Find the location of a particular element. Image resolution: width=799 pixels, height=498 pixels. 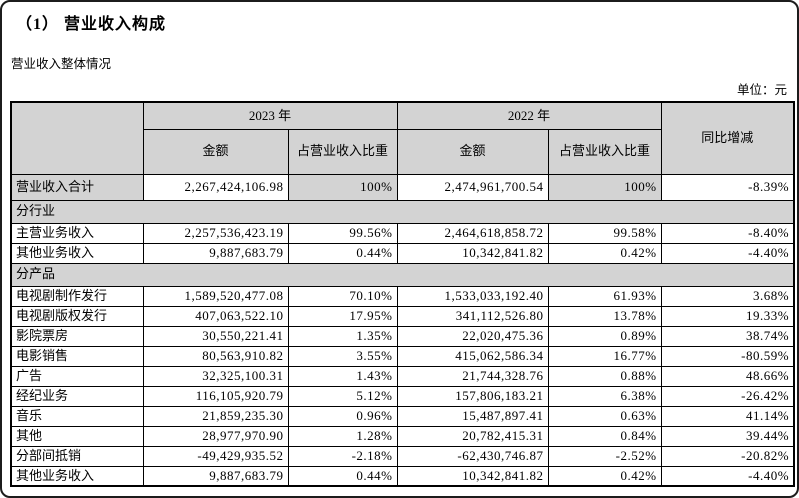

yoy-header: 同比增减 is located at coordinates (727, 138).